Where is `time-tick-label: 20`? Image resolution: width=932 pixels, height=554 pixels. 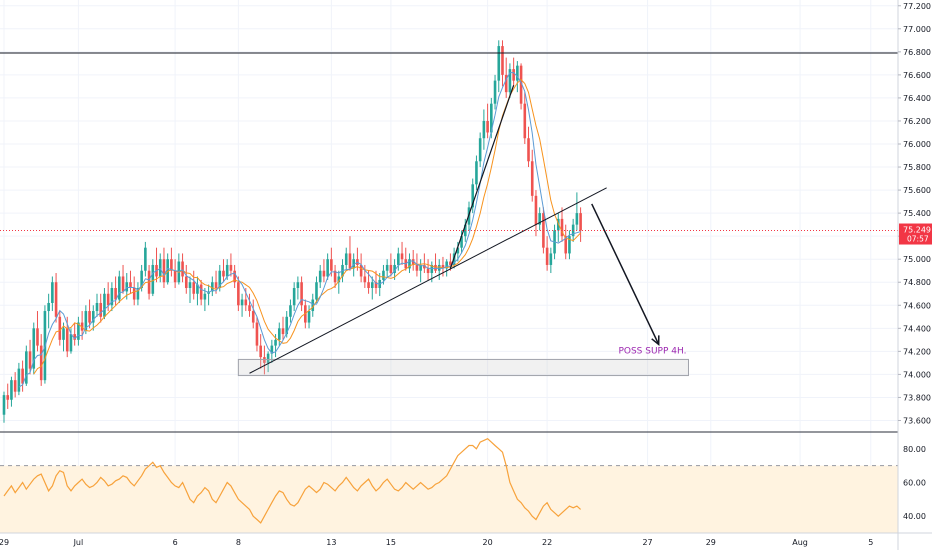
time-tick-label: 20 is located at coordinates (488, 542).